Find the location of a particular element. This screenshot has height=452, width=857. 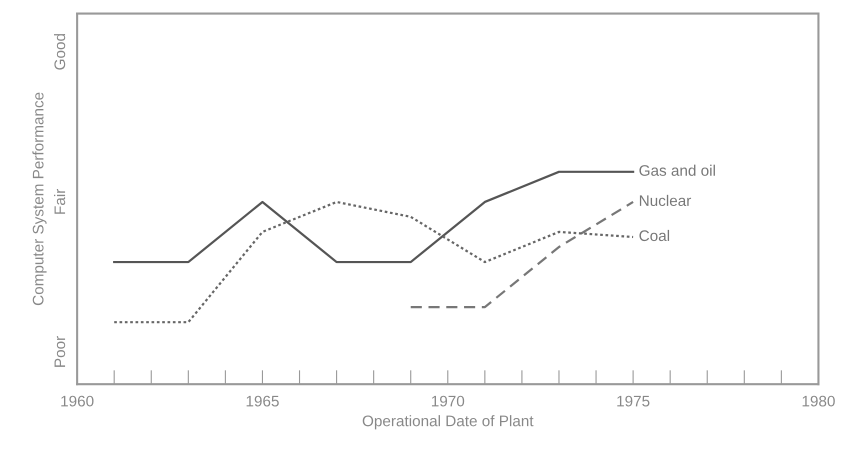

text: Fair is located at coordinates (60, 201).